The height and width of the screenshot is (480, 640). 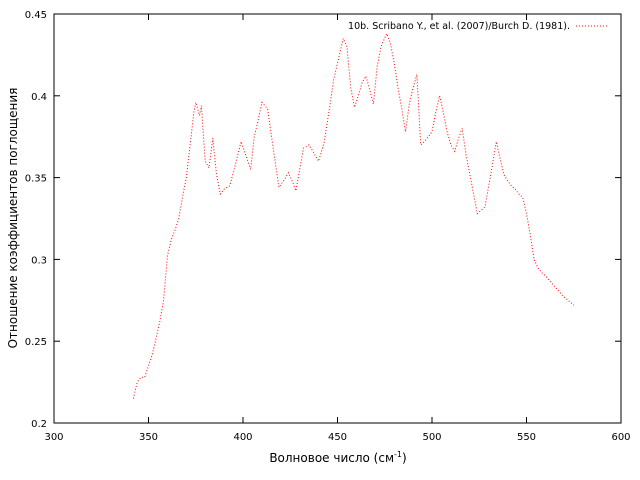 I want to click on x-tick-label: 500, so click(x=431, y=437).